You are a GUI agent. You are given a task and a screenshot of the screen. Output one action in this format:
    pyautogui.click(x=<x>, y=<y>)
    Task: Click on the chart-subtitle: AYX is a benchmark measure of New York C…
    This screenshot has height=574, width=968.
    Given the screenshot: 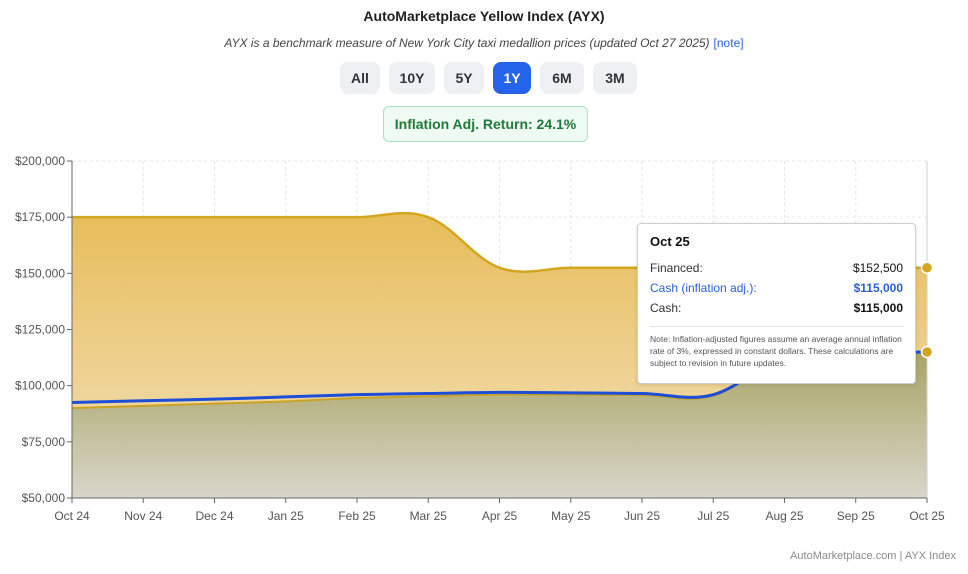 What is the action you would take?
    pyautogui.click(x=484, y=43)
    